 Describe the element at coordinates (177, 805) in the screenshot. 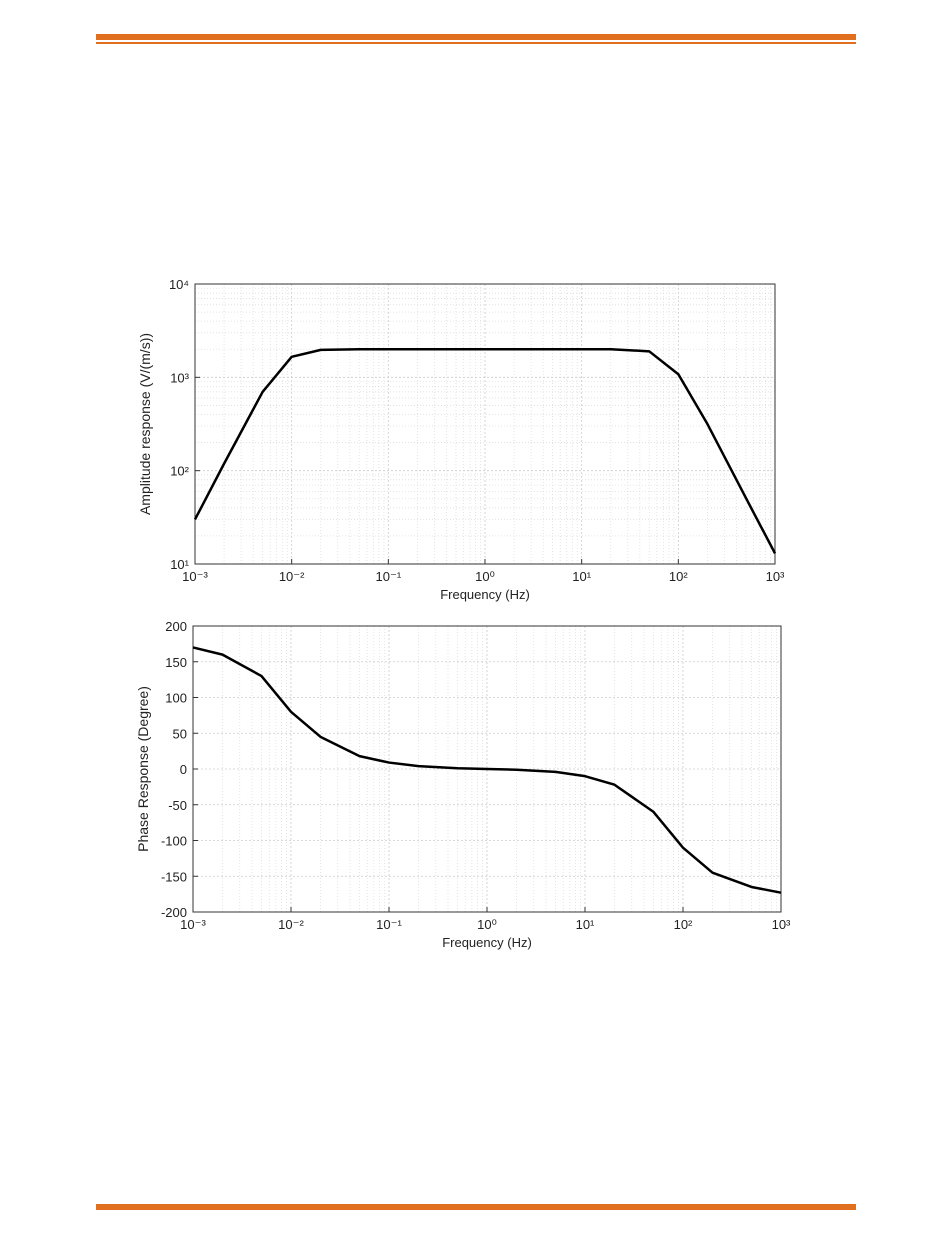

I see `y-tick-label: -50` at that location.